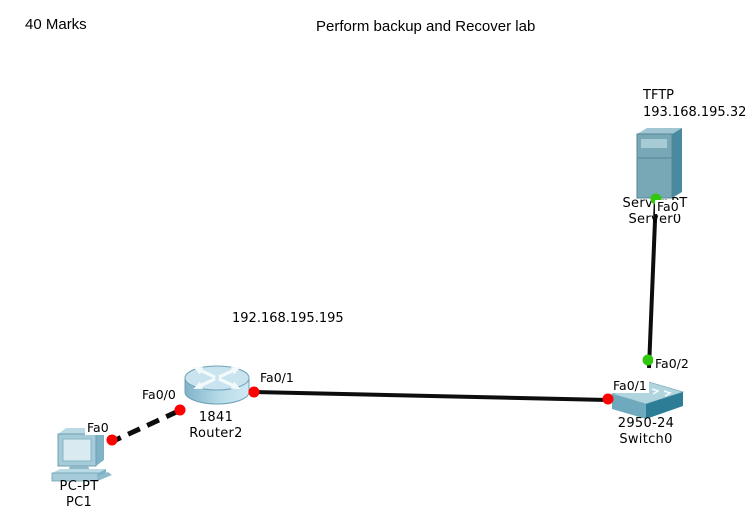 The width and height of the screenshot is (748, 523). I want to click on light-router-fa0-0-down, so click(180, 410).